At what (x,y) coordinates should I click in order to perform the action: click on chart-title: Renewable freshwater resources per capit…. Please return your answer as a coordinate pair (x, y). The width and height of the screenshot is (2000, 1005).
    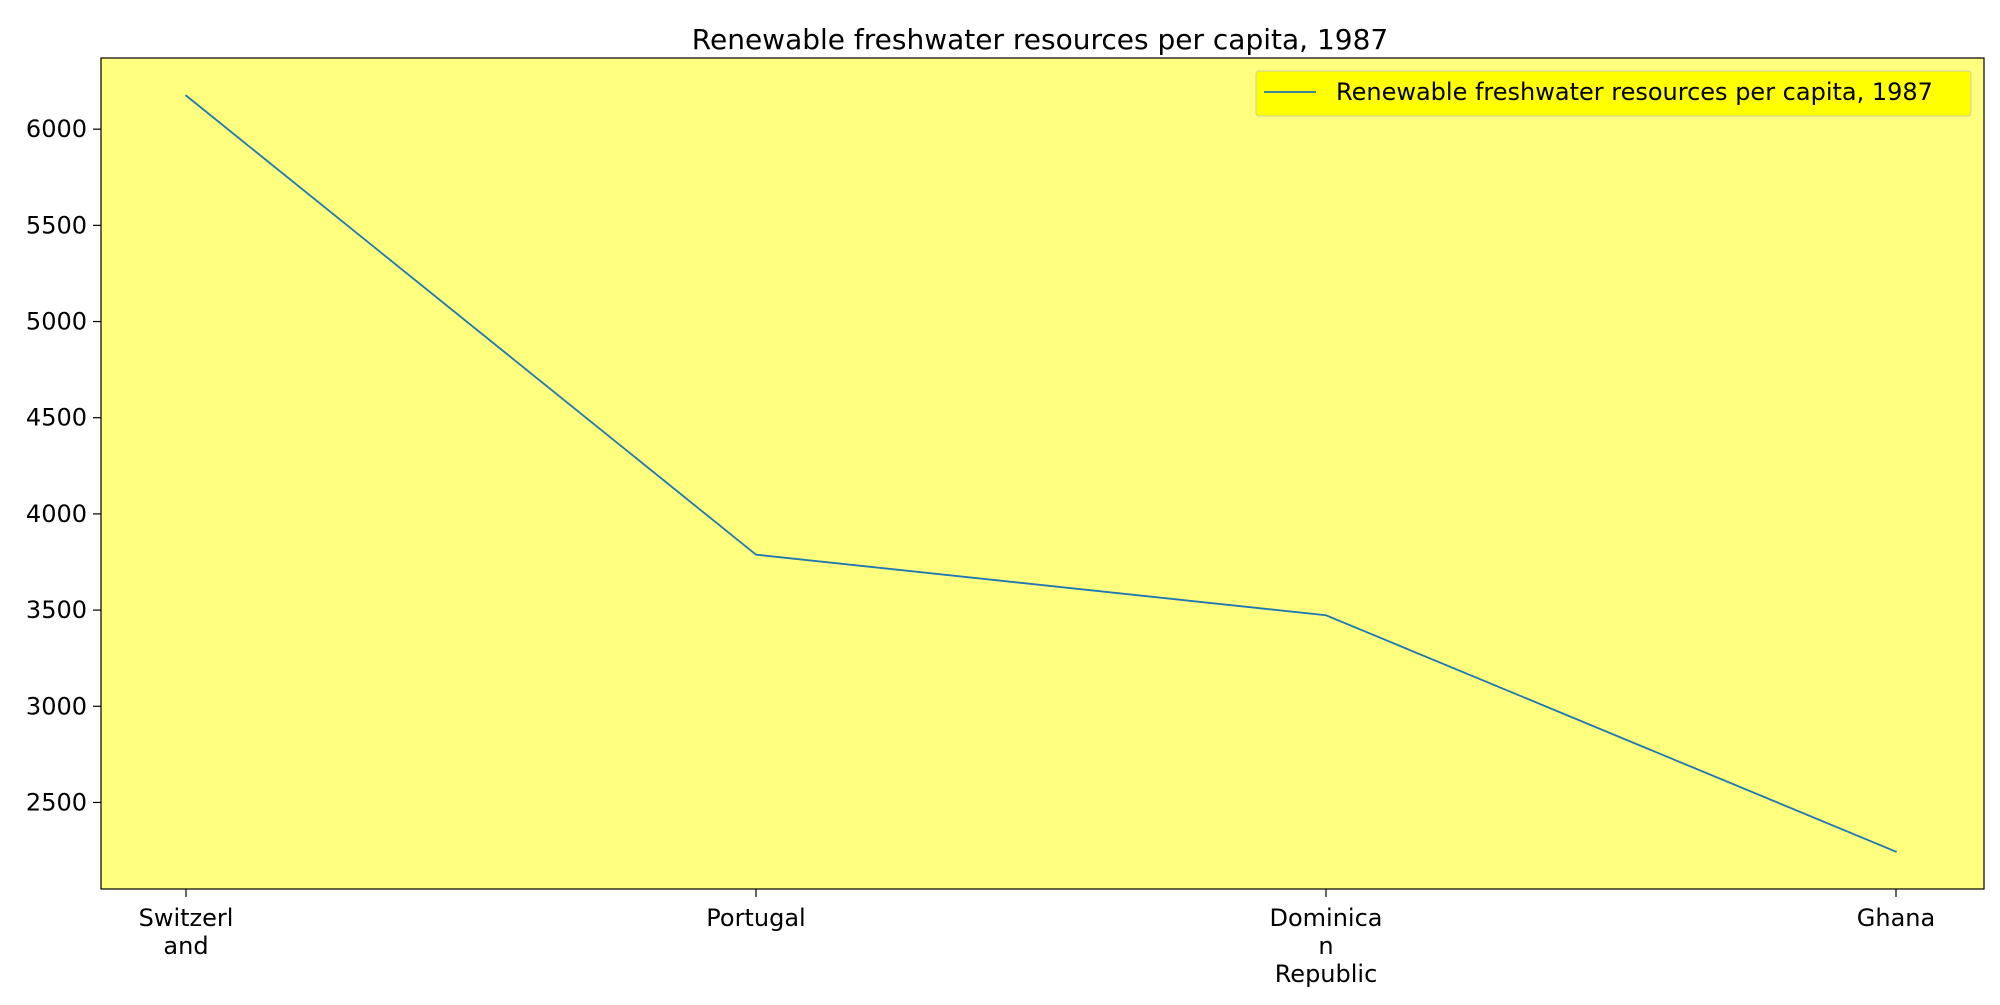
    Looking at the image, I should click on (1040, 39).